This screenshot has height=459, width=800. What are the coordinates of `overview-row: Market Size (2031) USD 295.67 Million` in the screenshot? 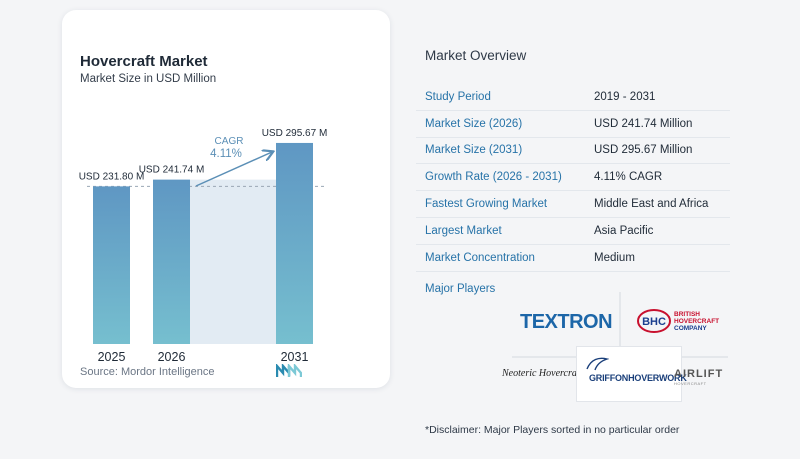 It's located at (573, 151).